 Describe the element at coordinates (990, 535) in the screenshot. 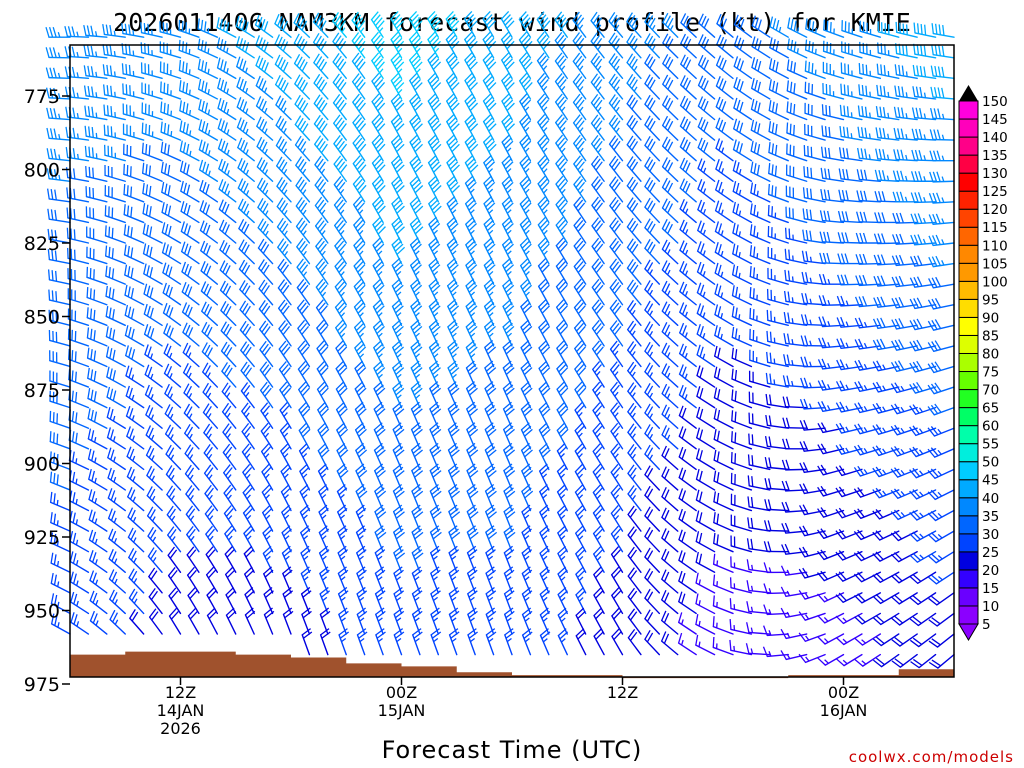

I see `colorbar-label: 30` at that location.